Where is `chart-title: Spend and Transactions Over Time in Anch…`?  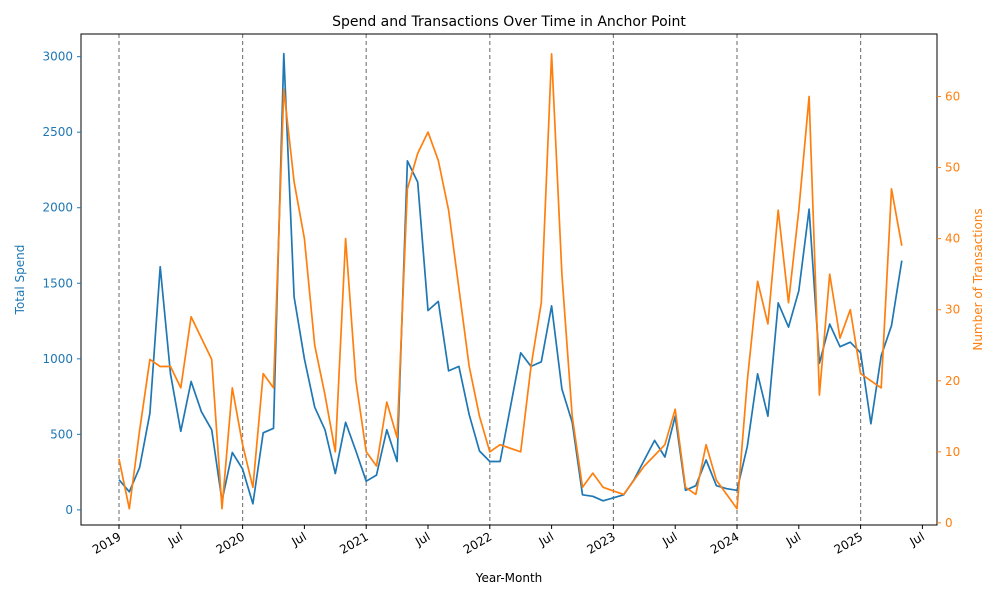 chart-title: Spend and Transactions Over Time in Anch… is located at coordinates (509, 22).